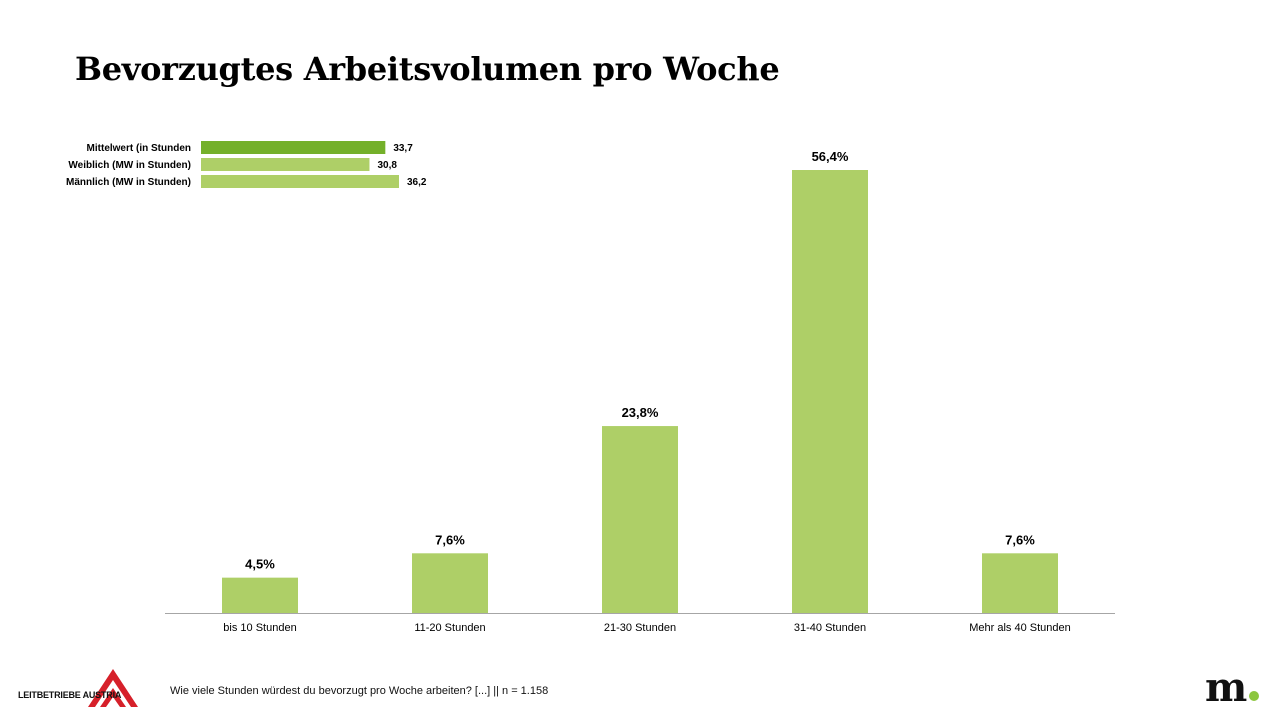 This screenshot has height=720, width=1280. I want to click on bar-value-label: 56,4%, so click(830, 156).